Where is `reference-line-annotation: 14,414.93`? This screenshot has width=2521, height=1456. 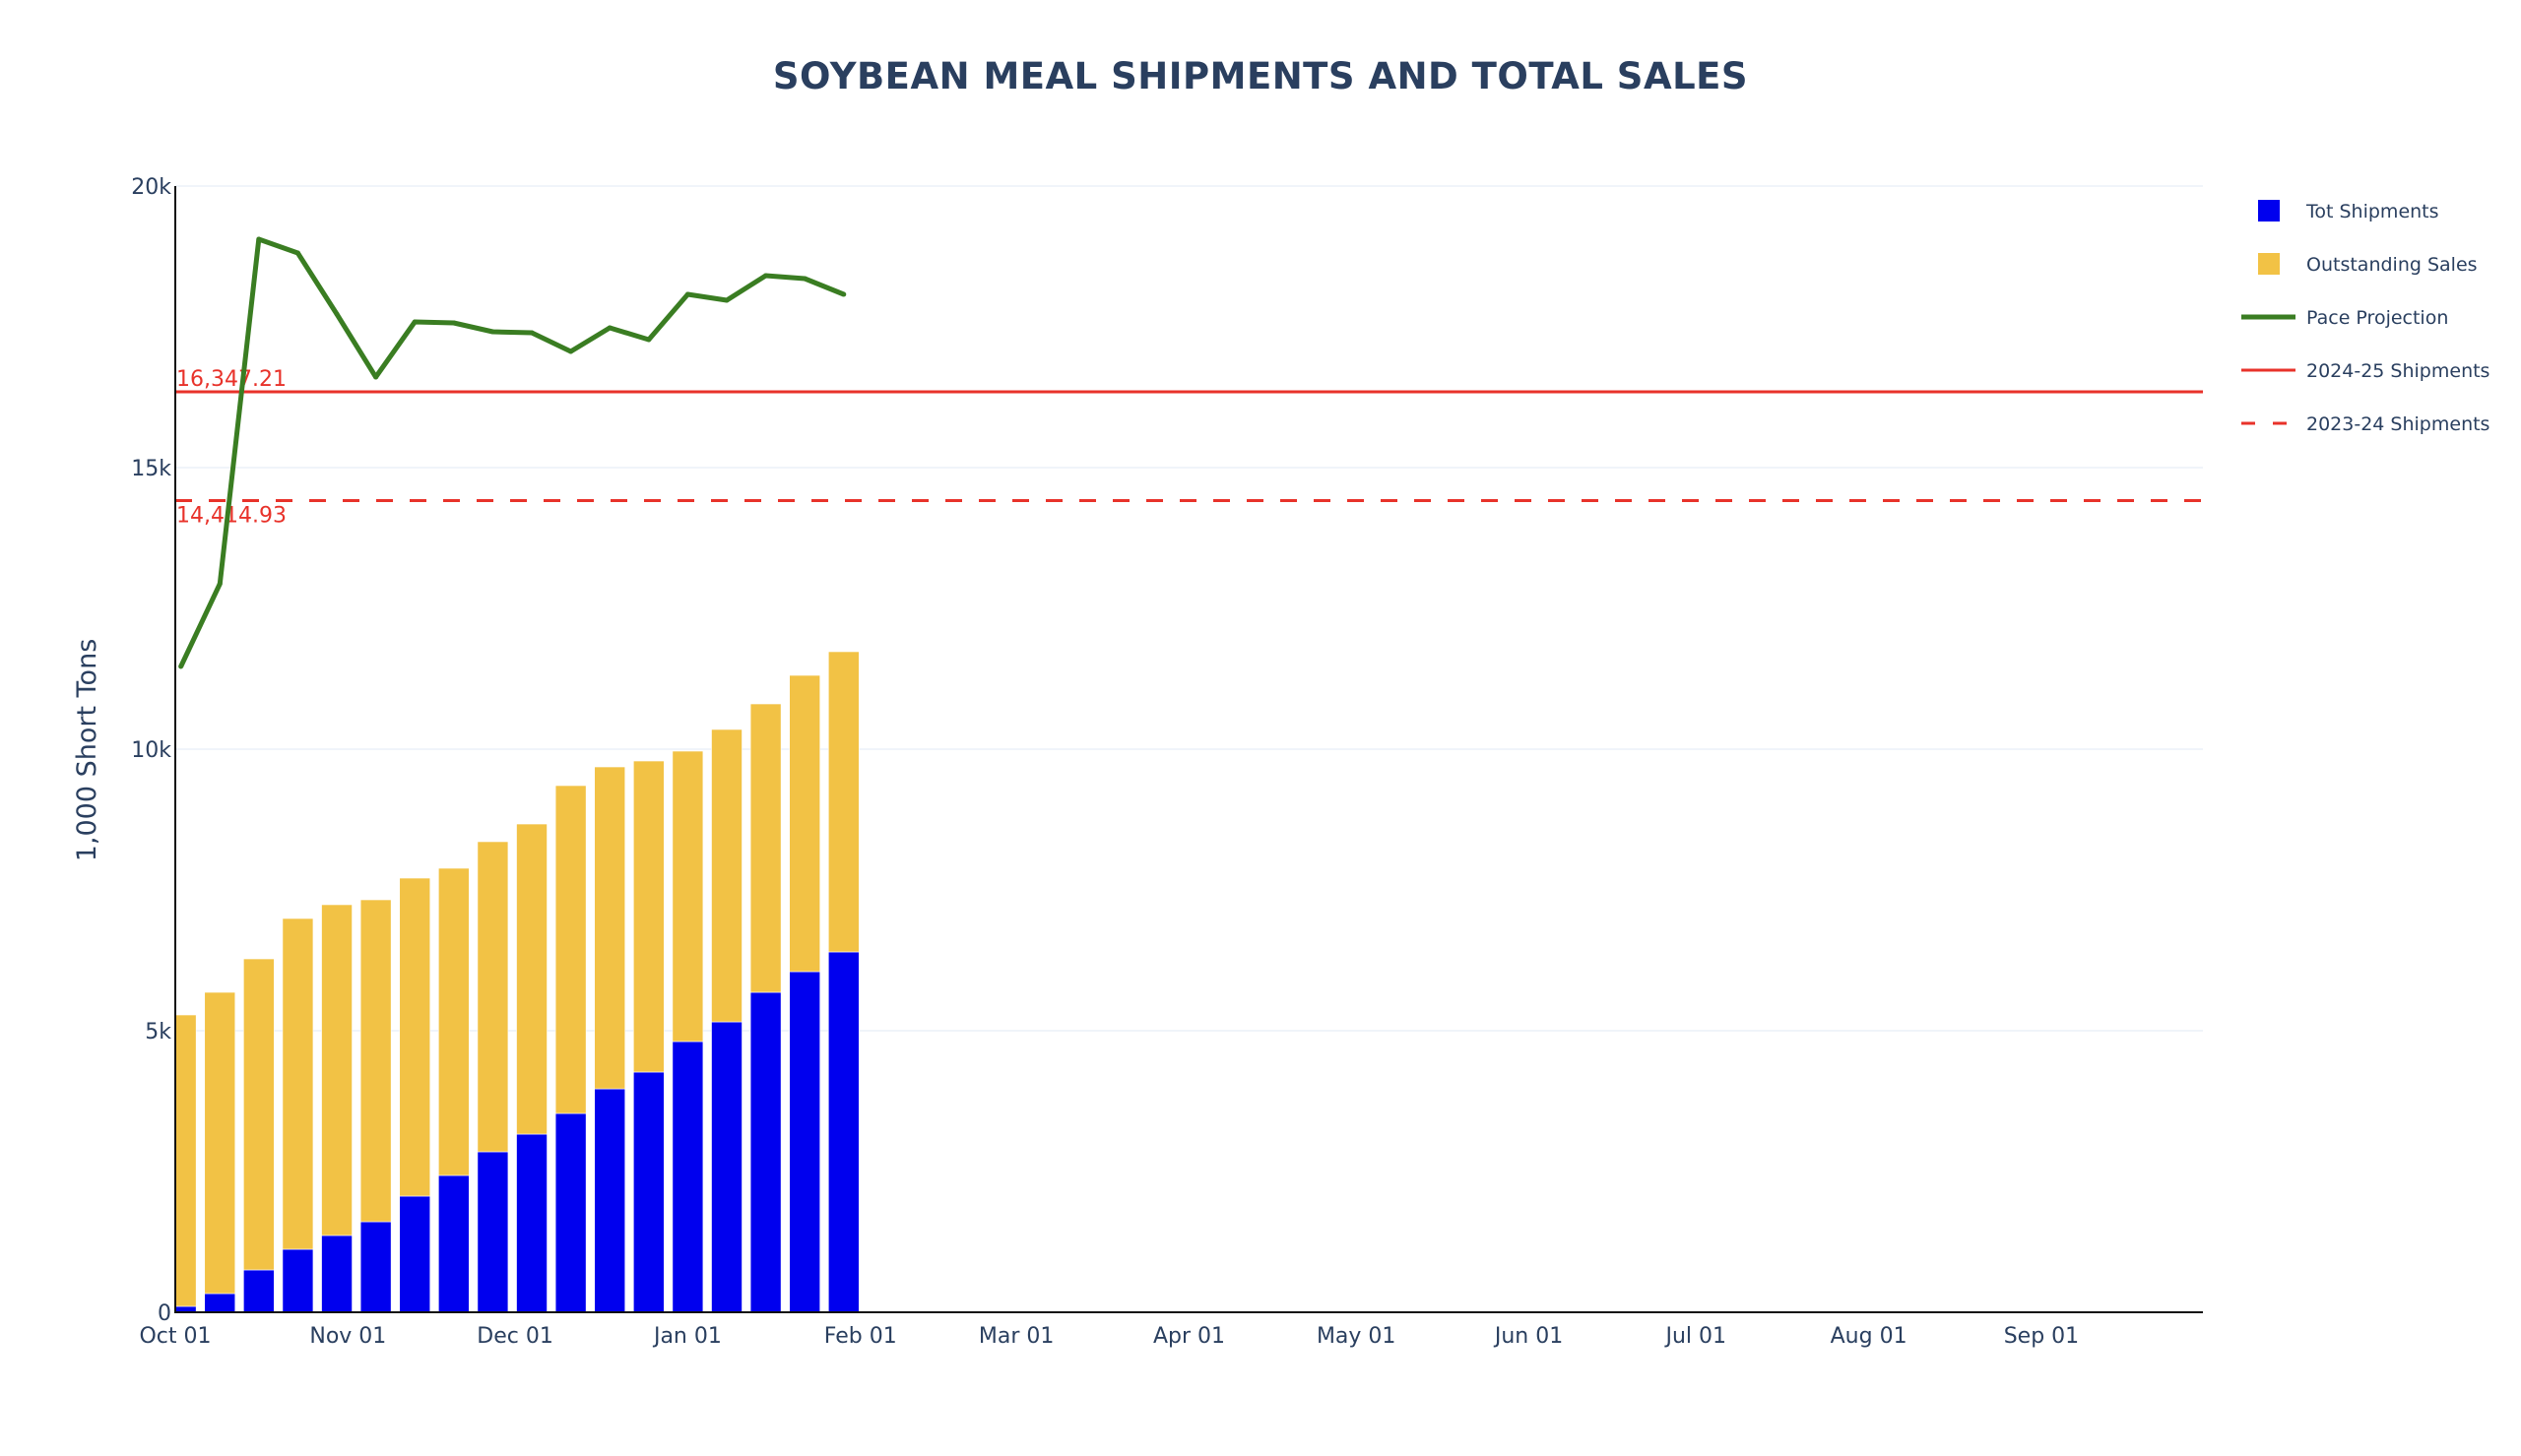 reference-line-annotation: 14,414.93 is located at coordinates (231, 515).